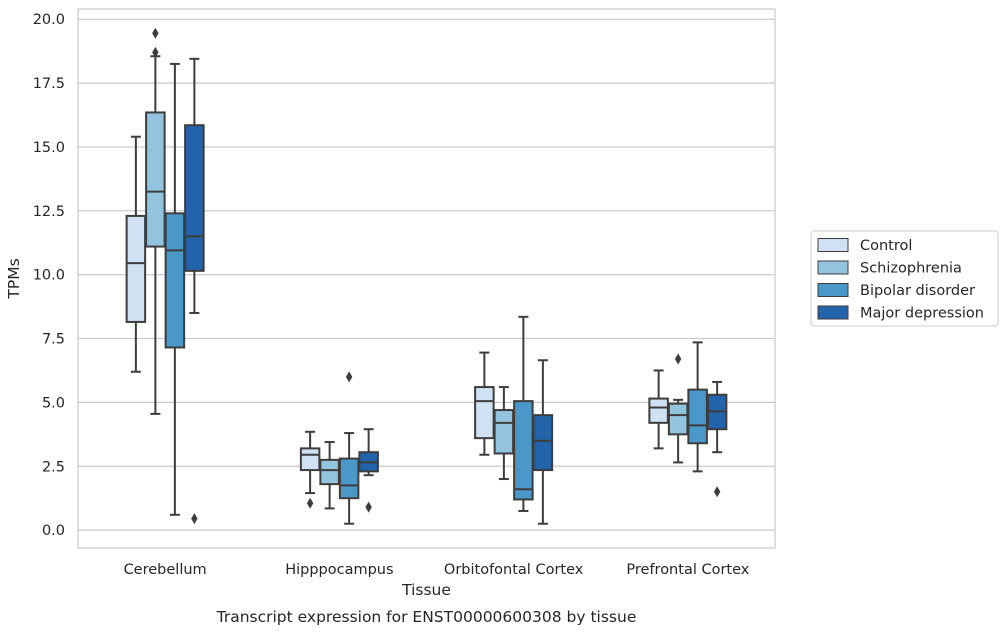 Image resolution: width=1007 pixels, height=634 pixels. Describe the element at coordinates (49, 148) in the screenshot. I see `y-tick-label: 15.0` at that location.